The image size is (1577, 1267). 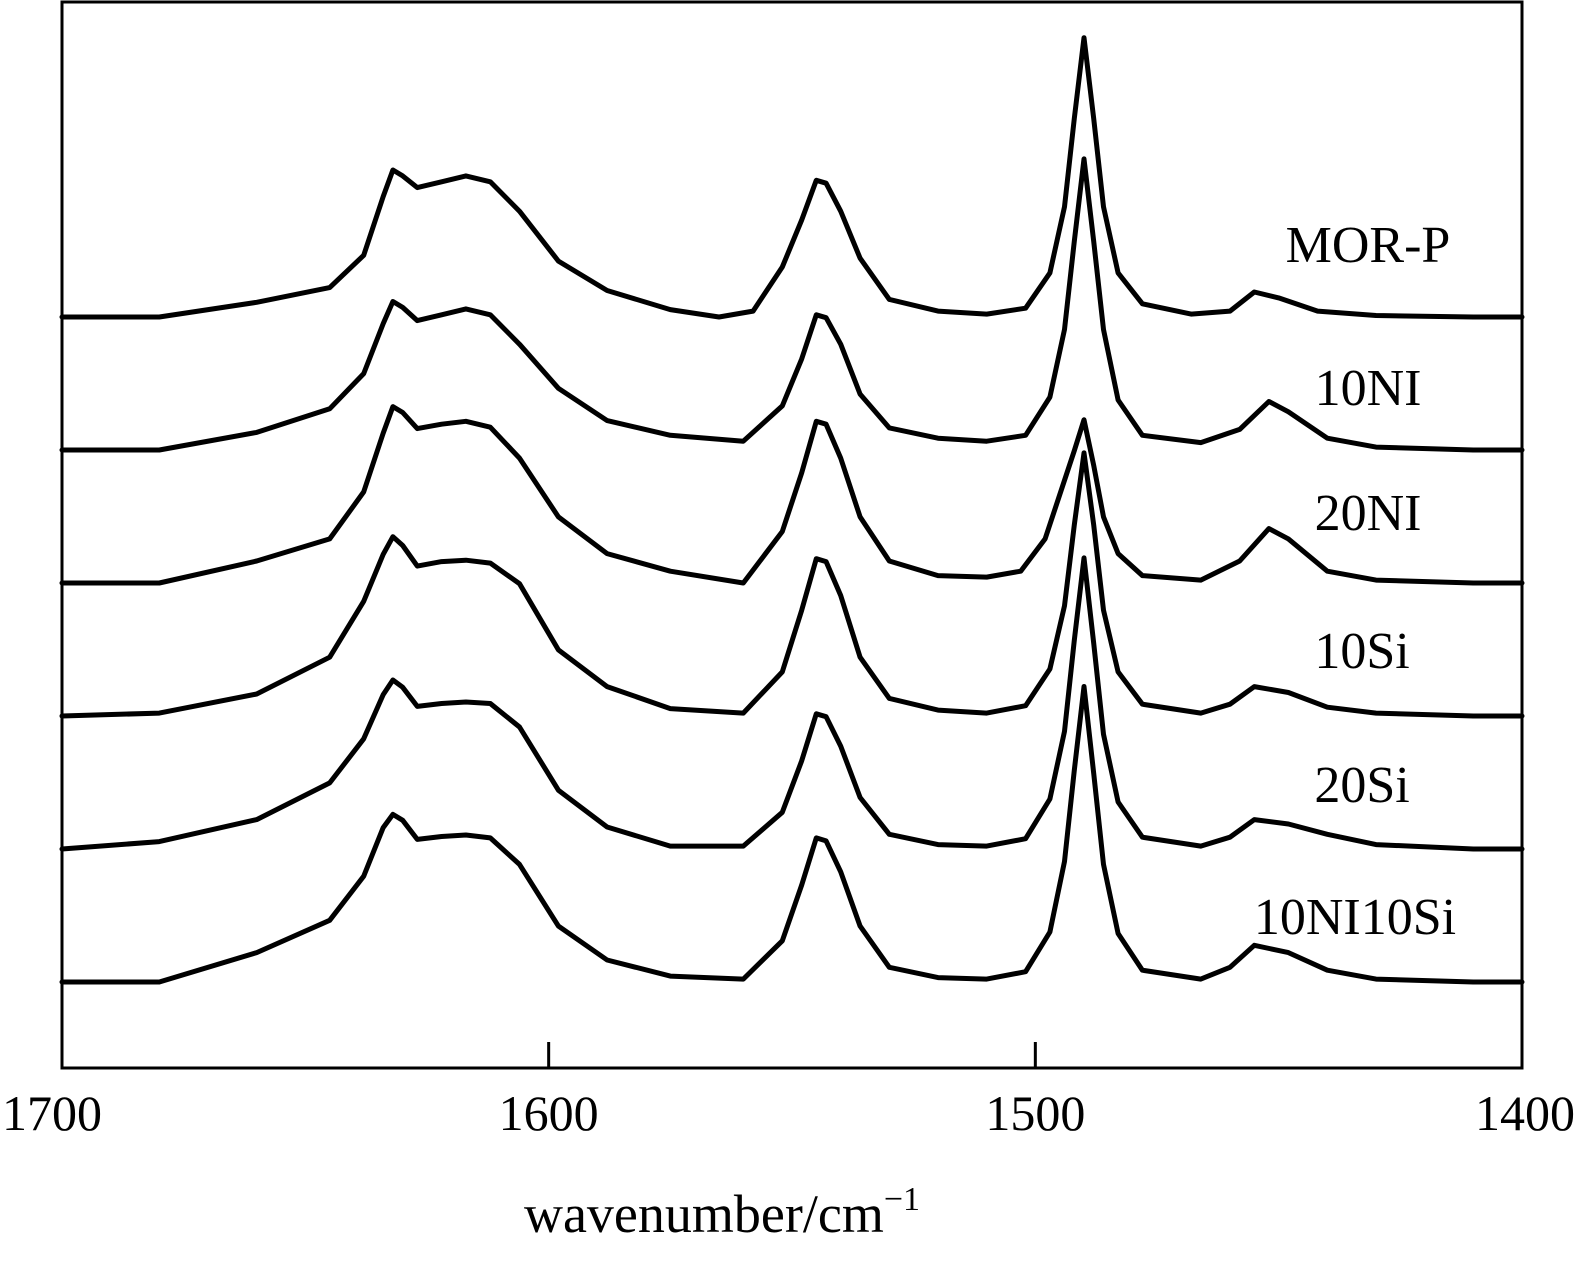 I want to click on series-label-10ni10si: 10NI10Si, so click(x=1355, y=917).